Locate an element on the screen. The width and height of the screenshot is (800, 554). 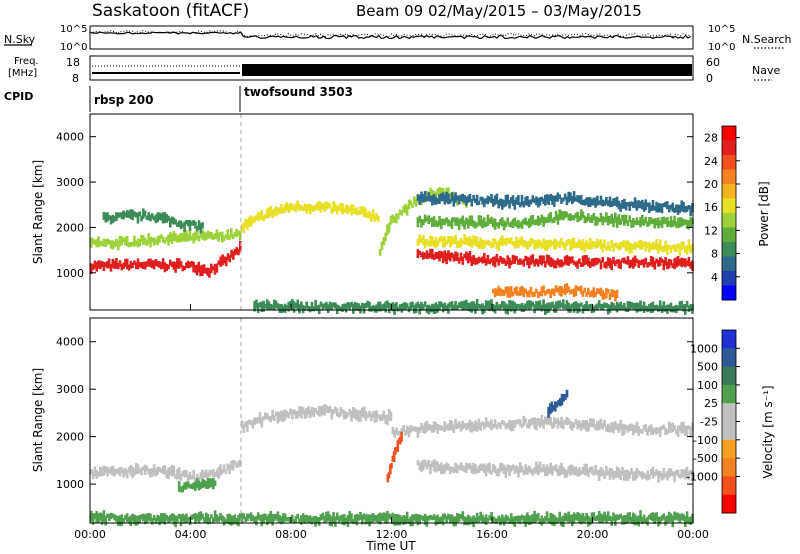
colorbar-tick-label: -500 is located at coordinates (705, 458).